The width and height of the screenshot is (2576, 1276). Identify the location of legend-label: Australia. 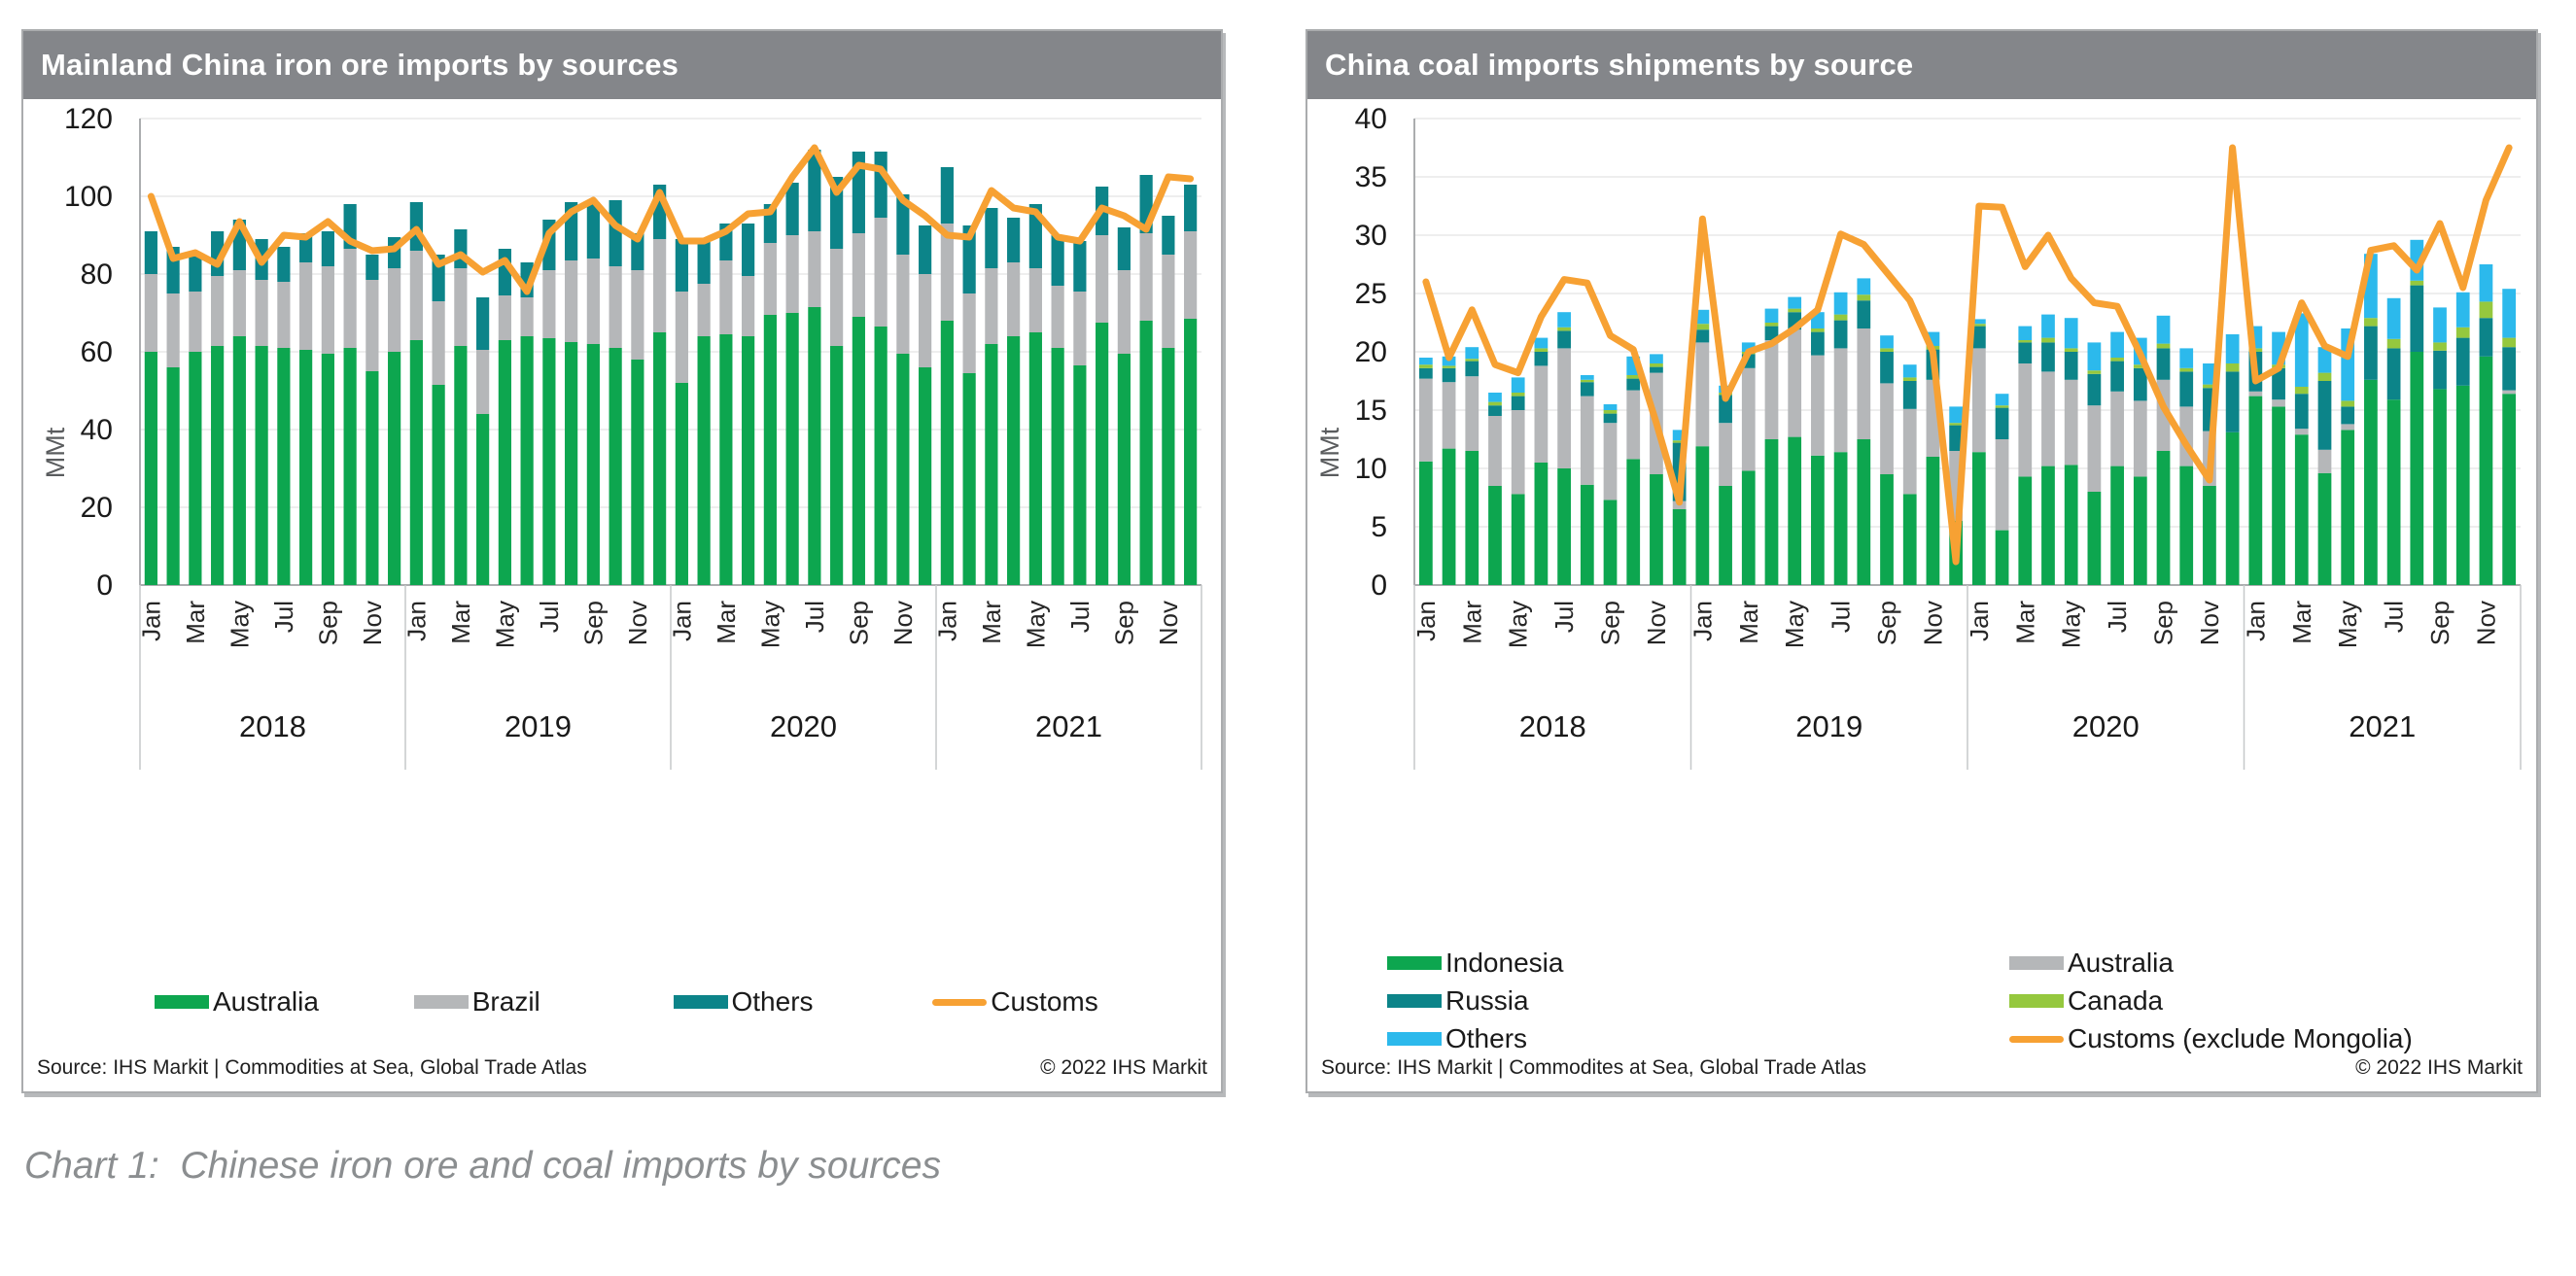
(266, 1001).